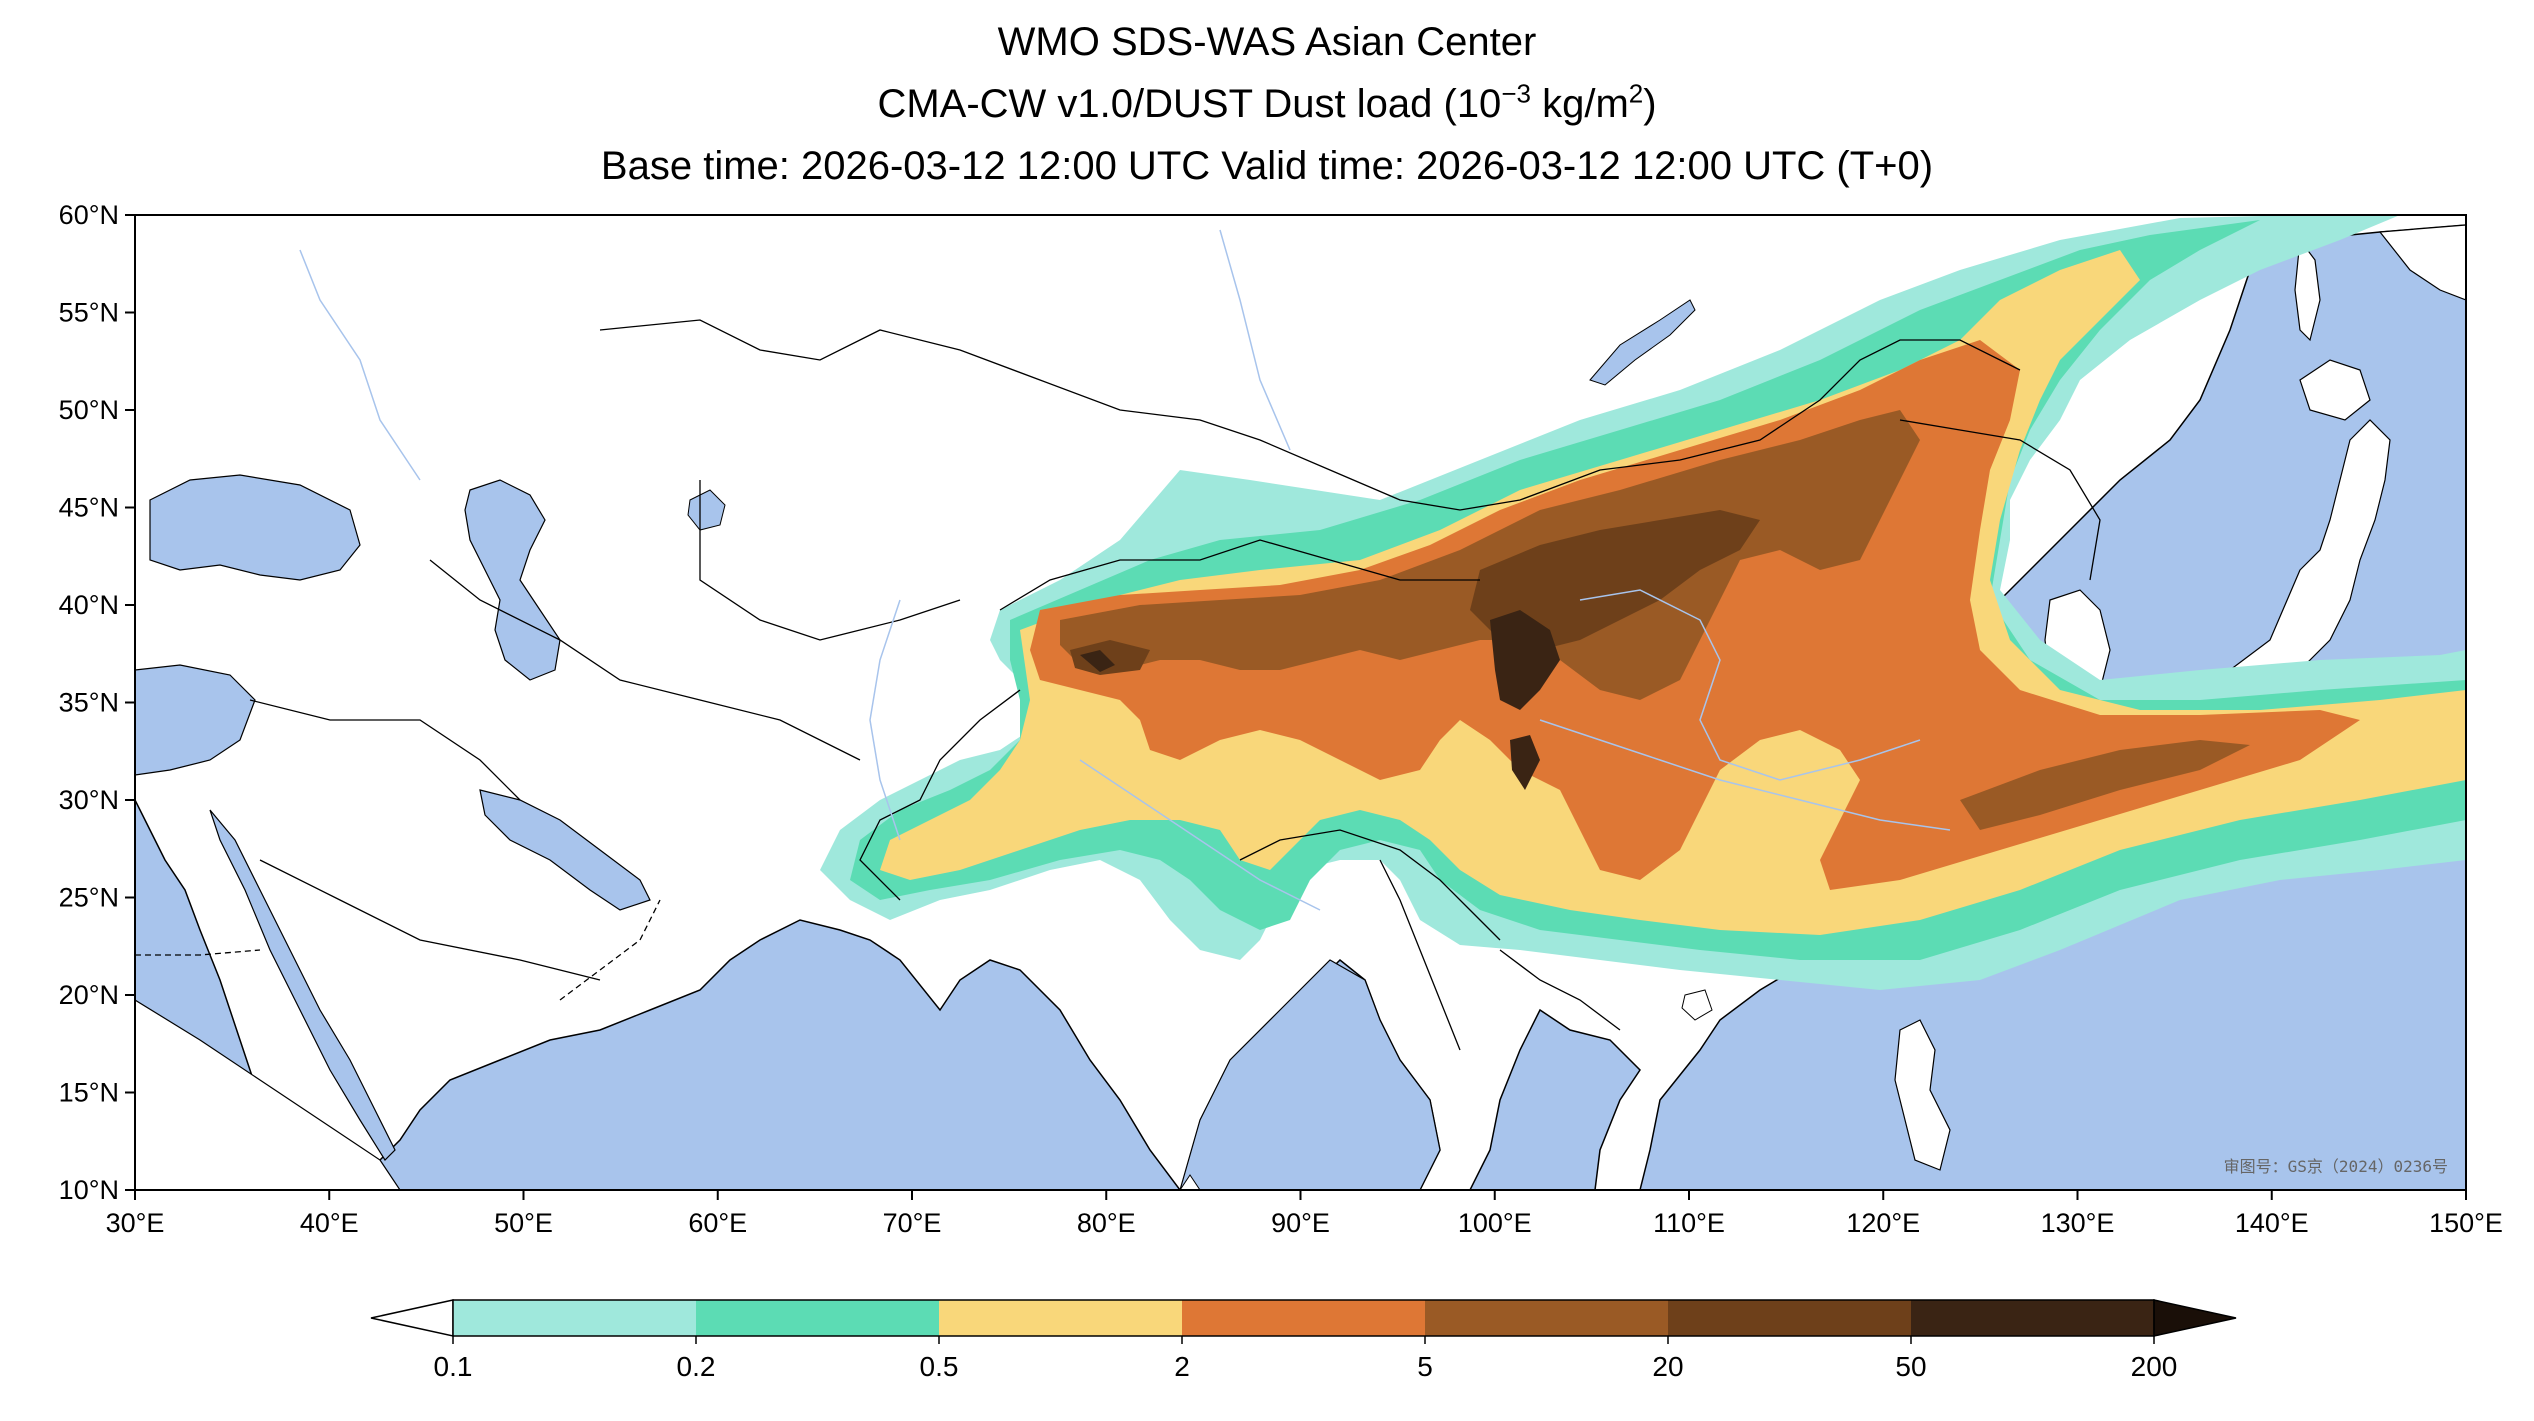 This screenshot has width=2534, height=1421. I want to click on colorbar-label: 20, so click(1667, 1366).